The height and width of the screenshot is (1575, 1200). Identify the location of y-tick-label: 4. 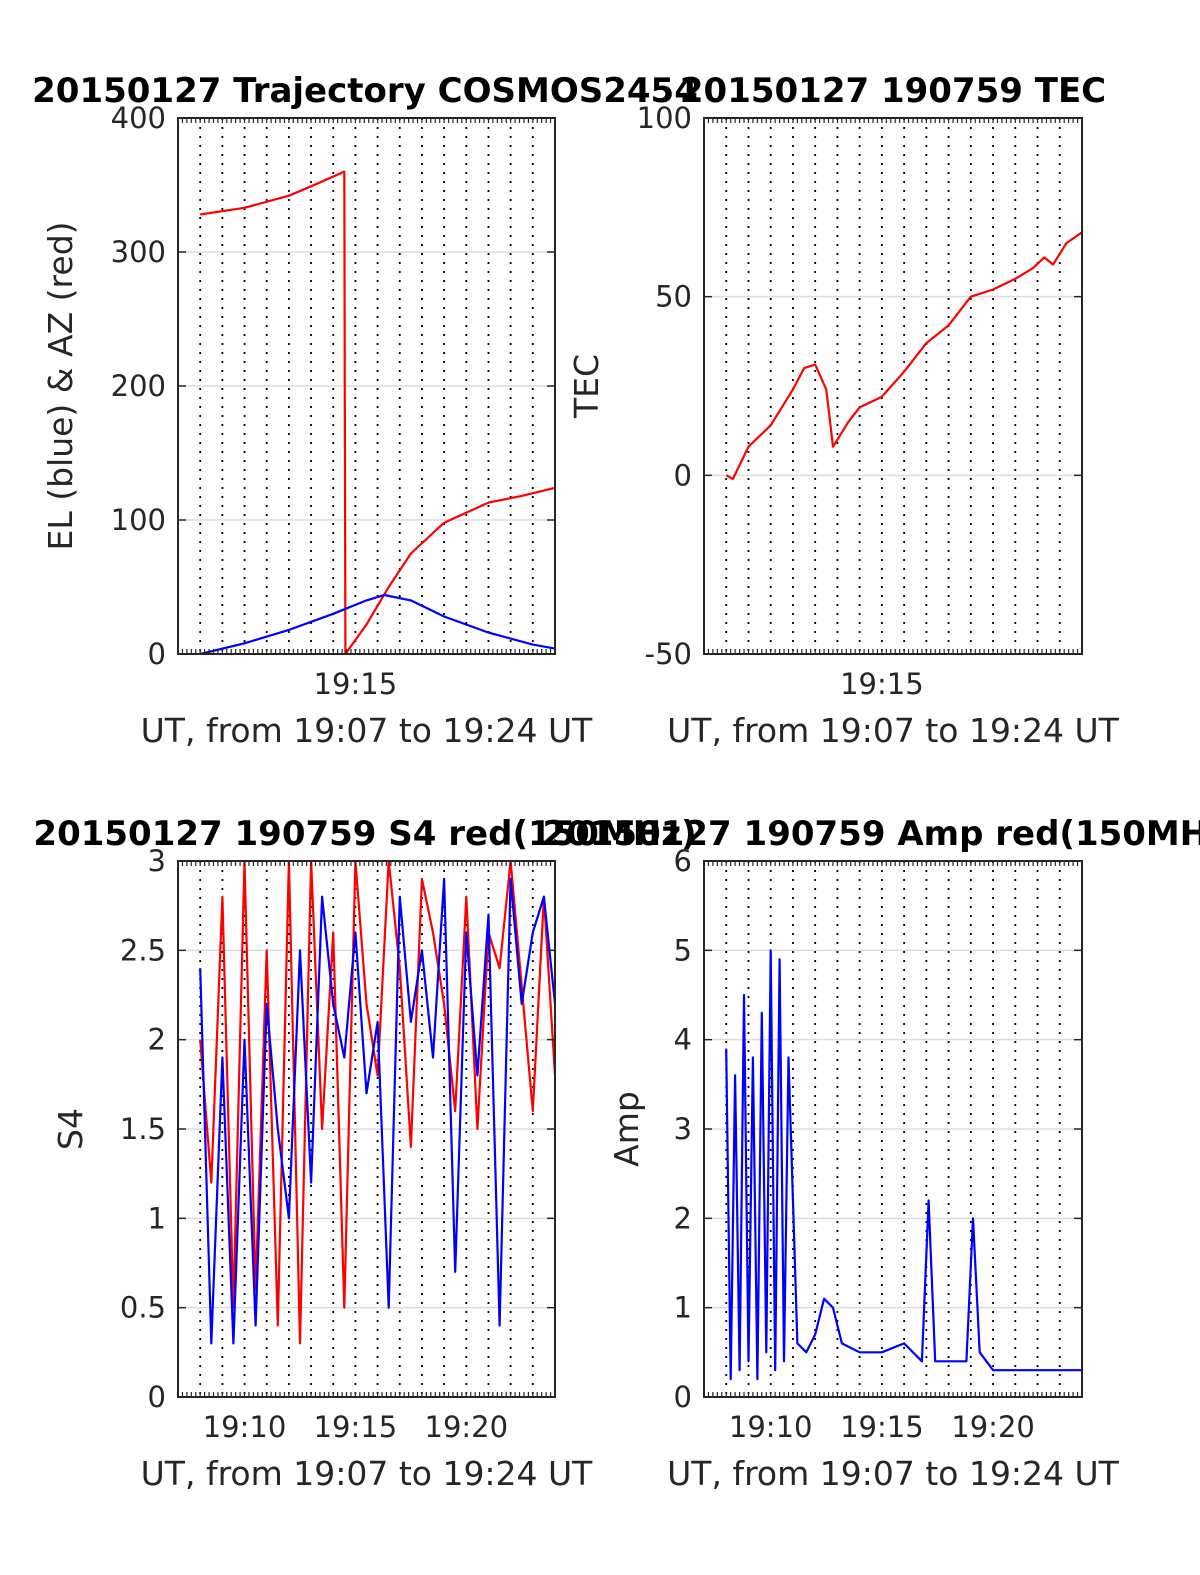
(683, 1040).